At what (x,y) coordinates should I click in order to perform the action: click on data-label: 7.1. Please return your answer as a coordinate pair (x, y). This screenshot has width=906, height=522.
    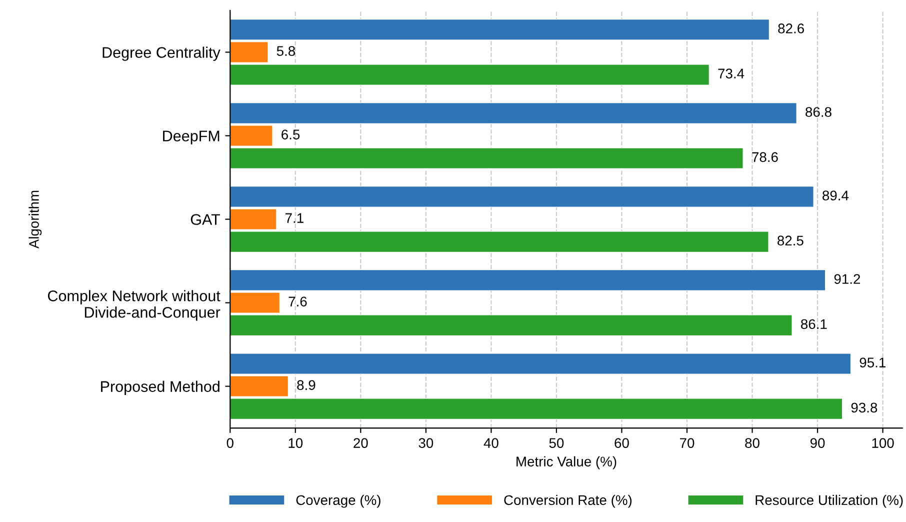
    Looking at the image, I should click on (295, 218).